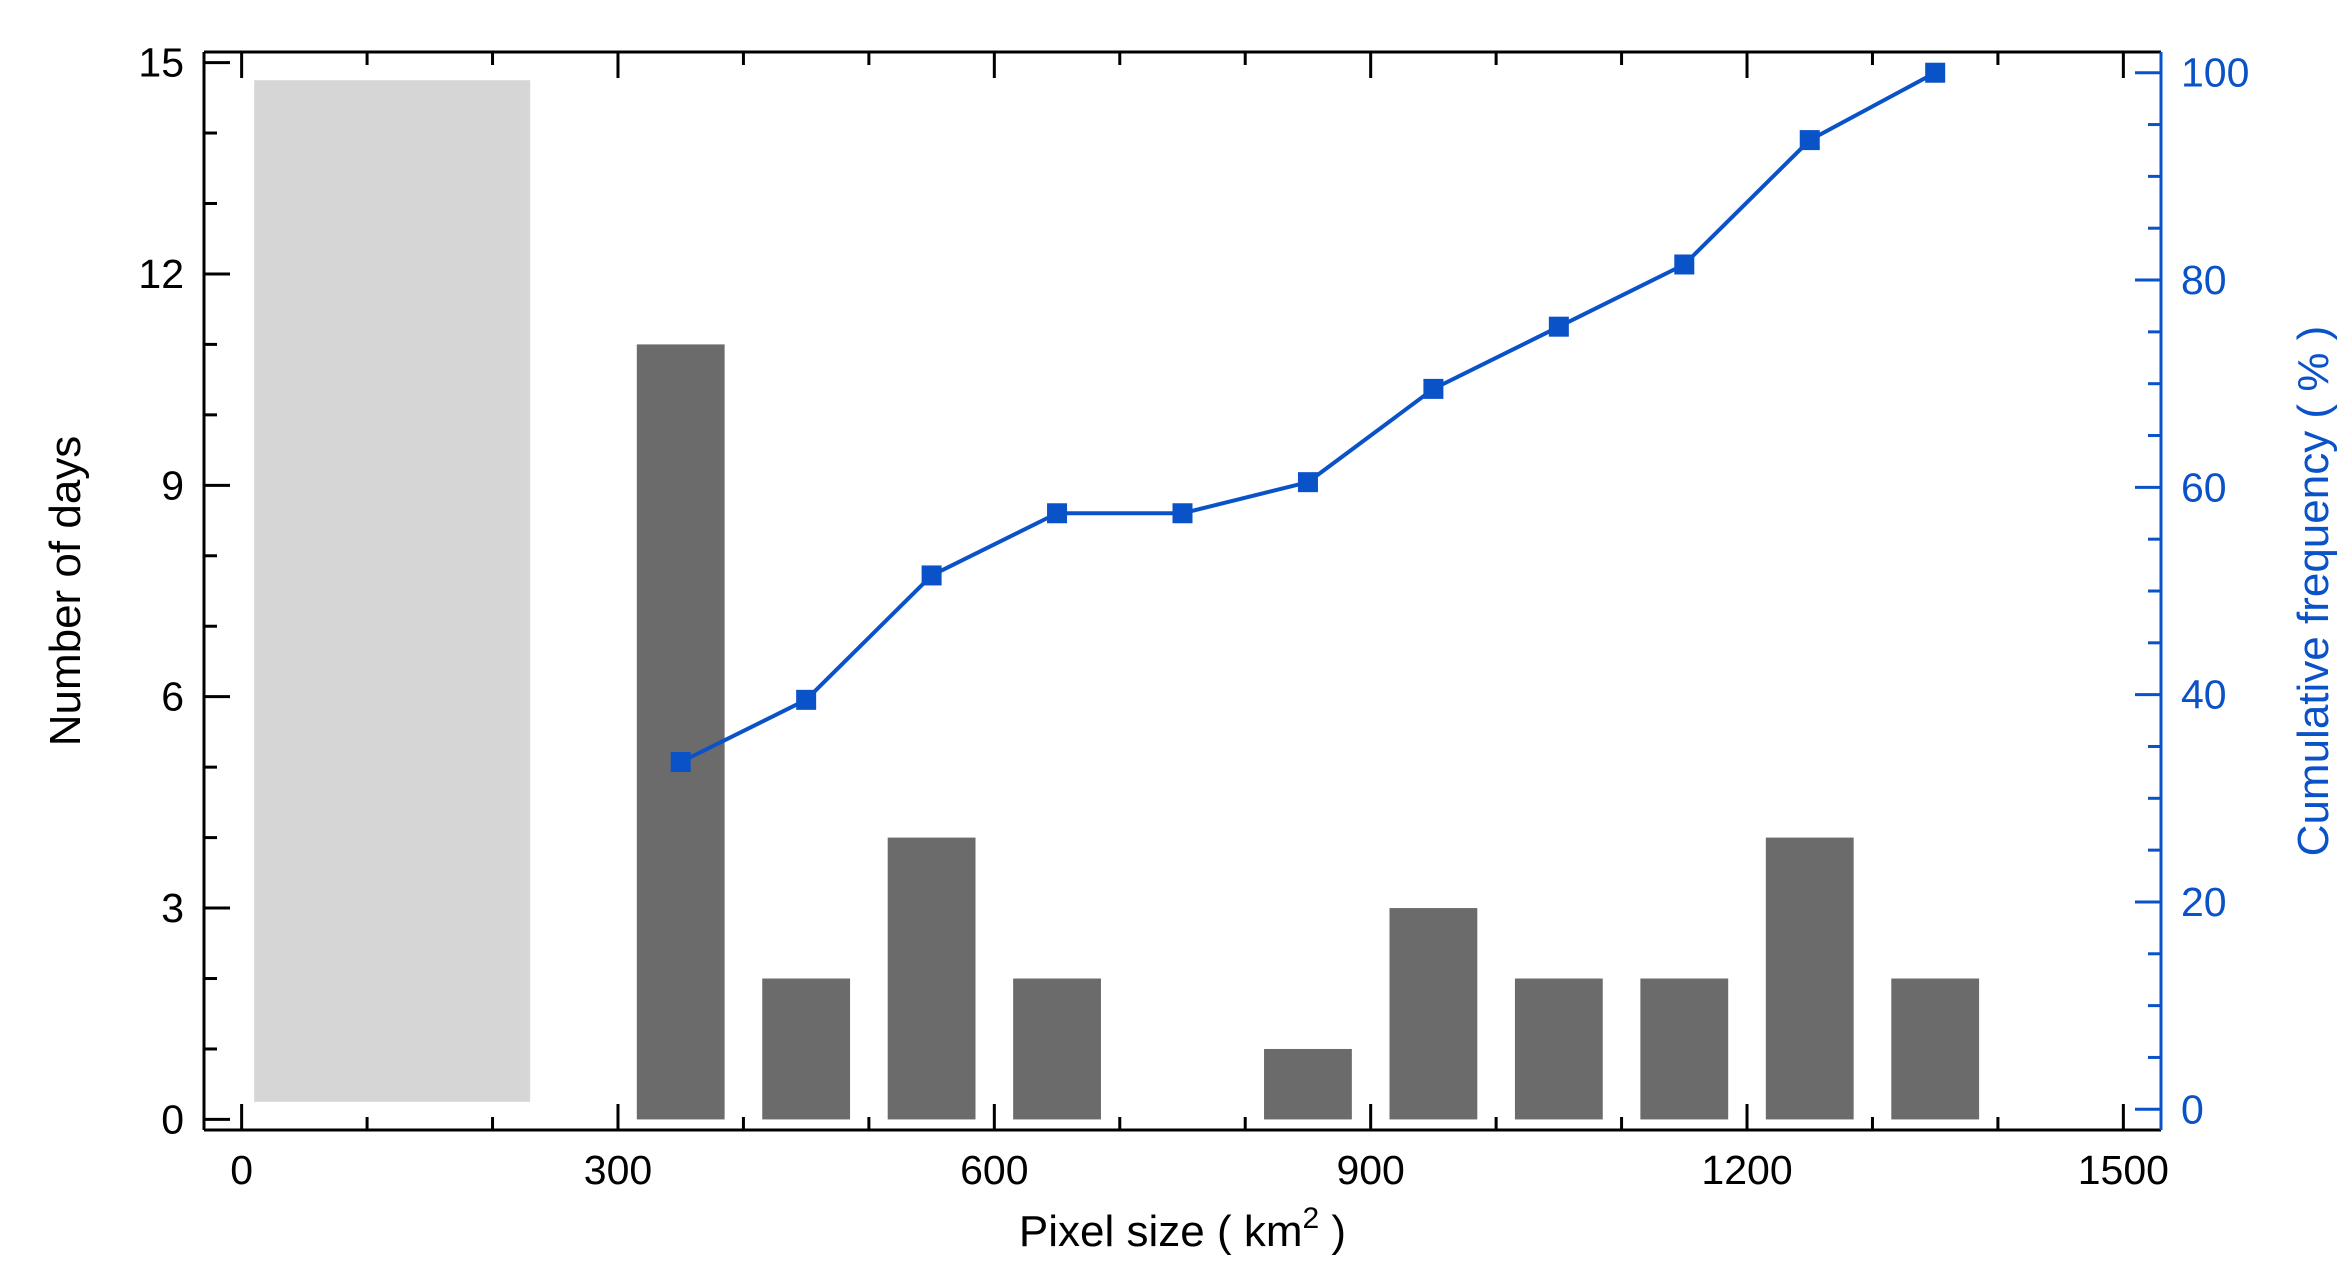  Describe the element at coordinates (994, 1170) in the screenshot. I see `x-tick-label-600: 600` at that location.